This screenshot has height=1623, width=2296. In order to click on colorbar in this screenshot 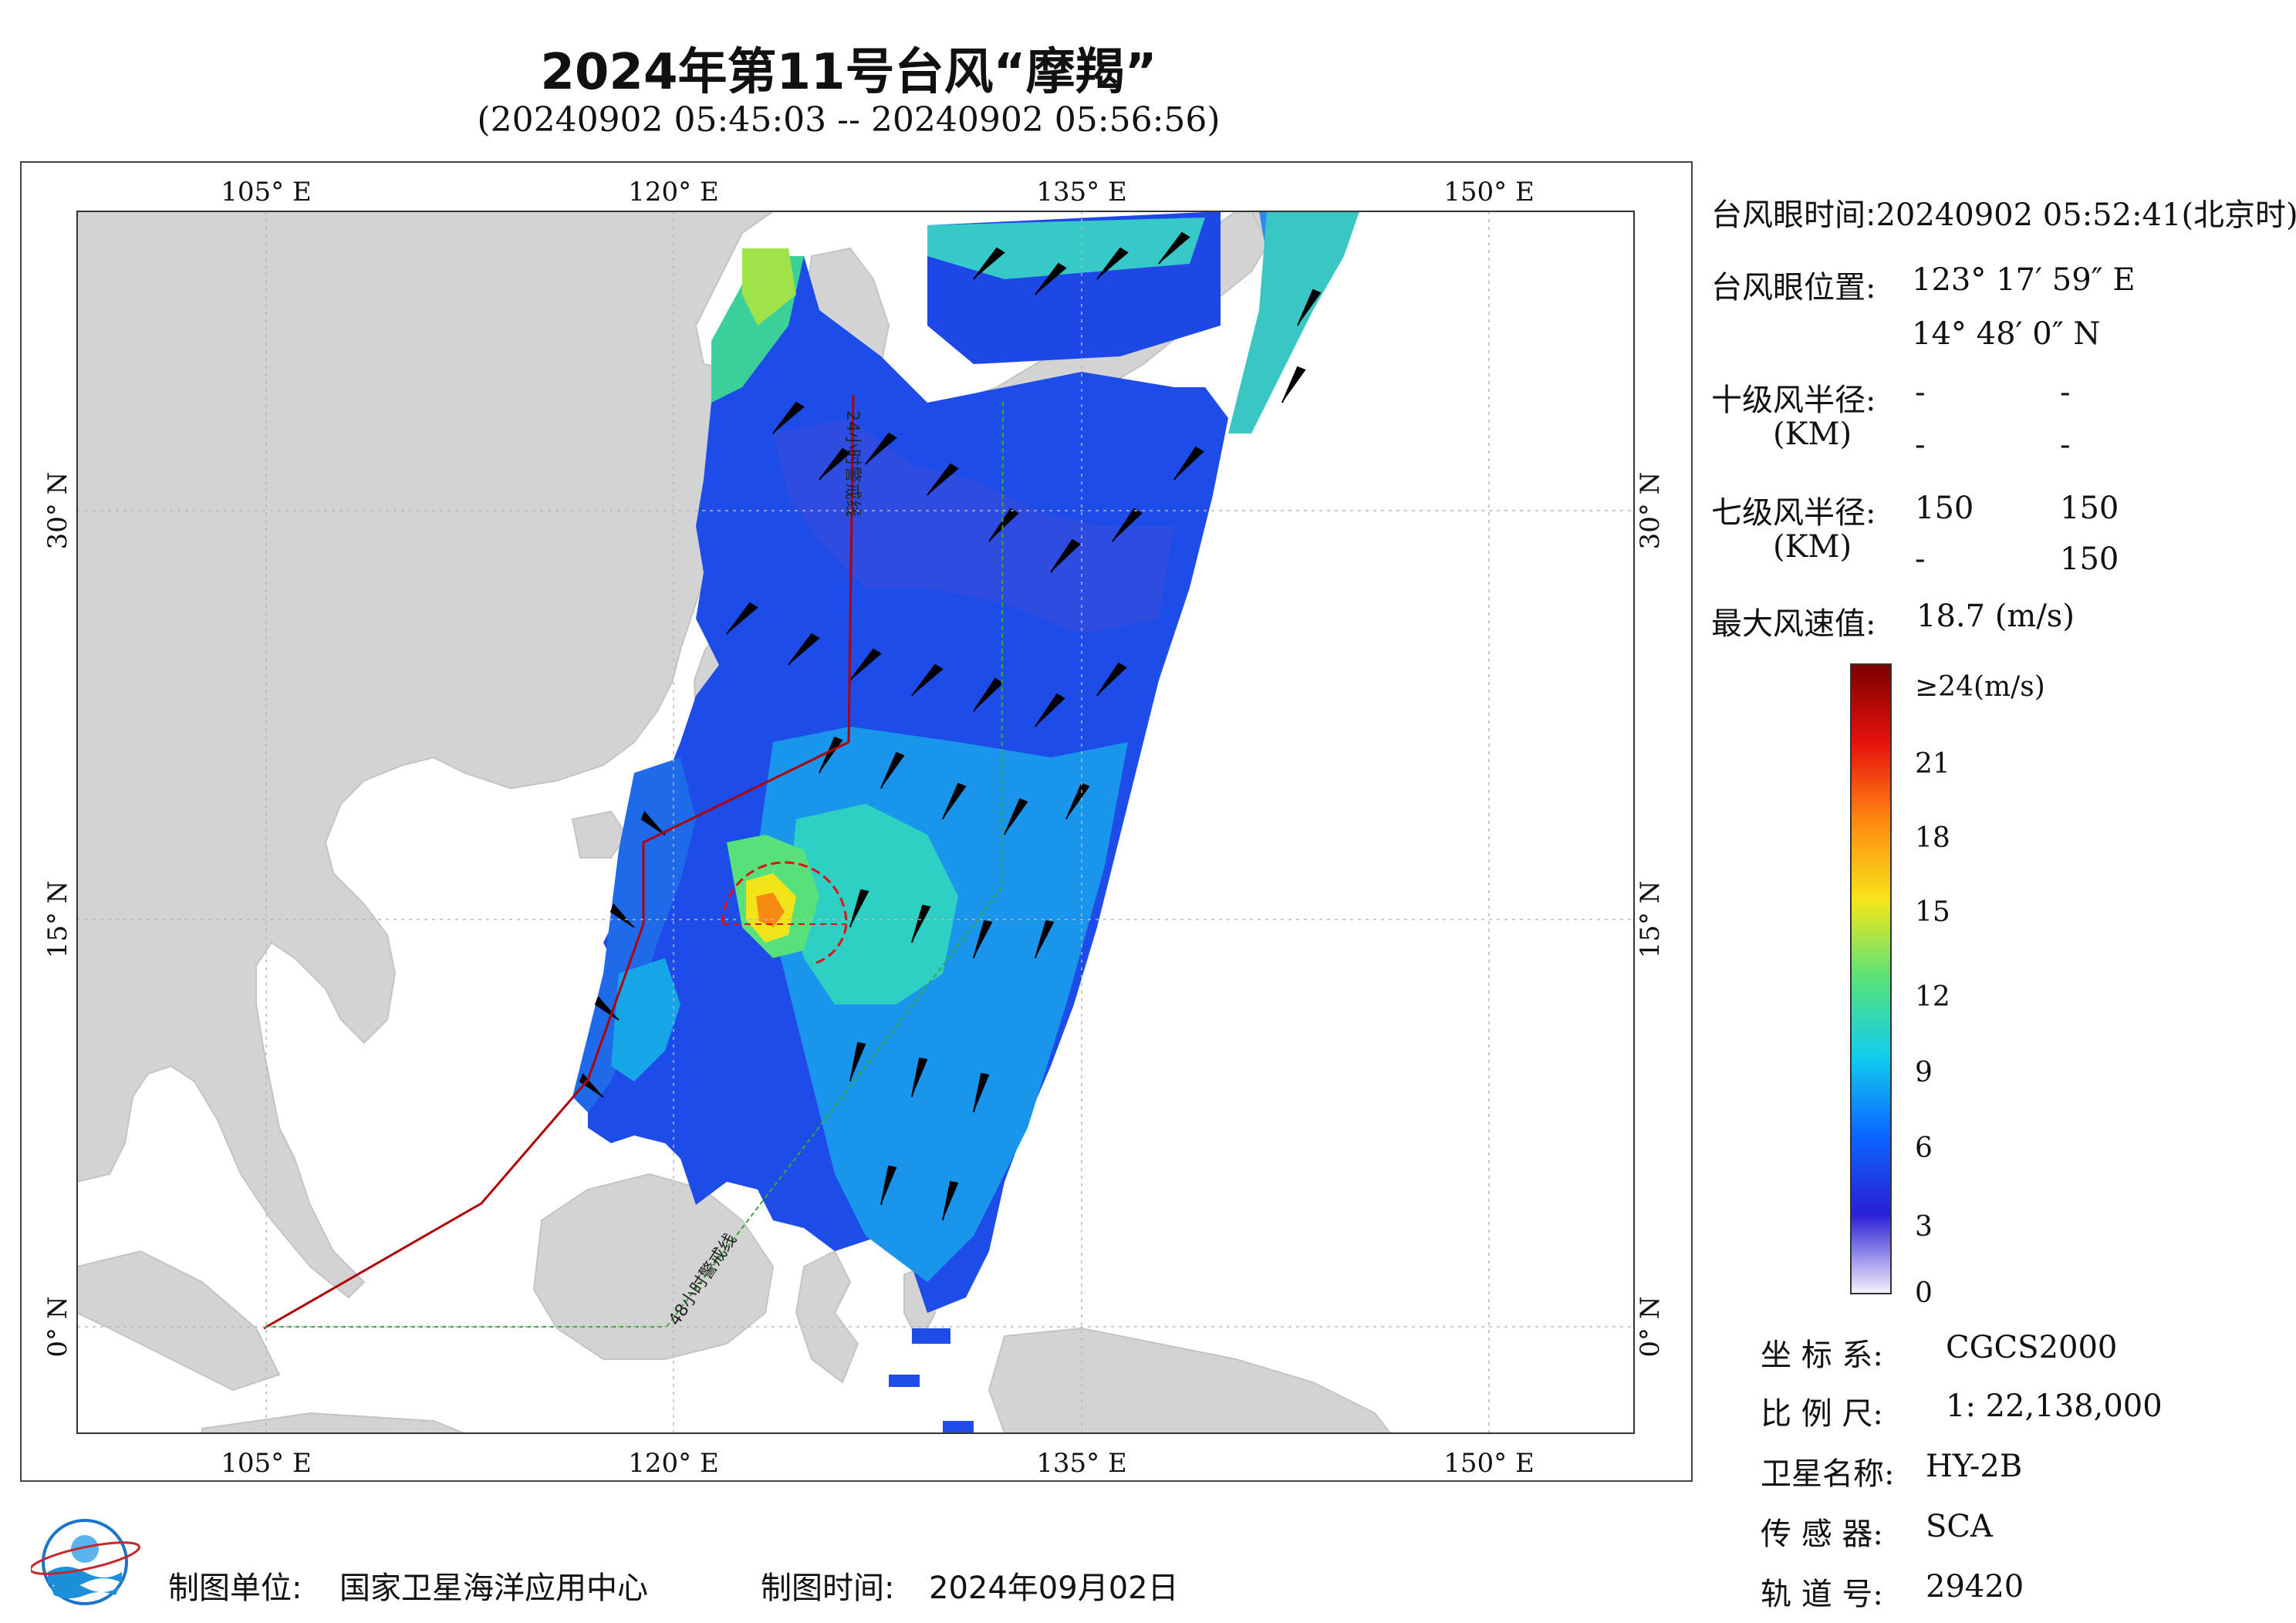, I will do `click(1871, 978)`.